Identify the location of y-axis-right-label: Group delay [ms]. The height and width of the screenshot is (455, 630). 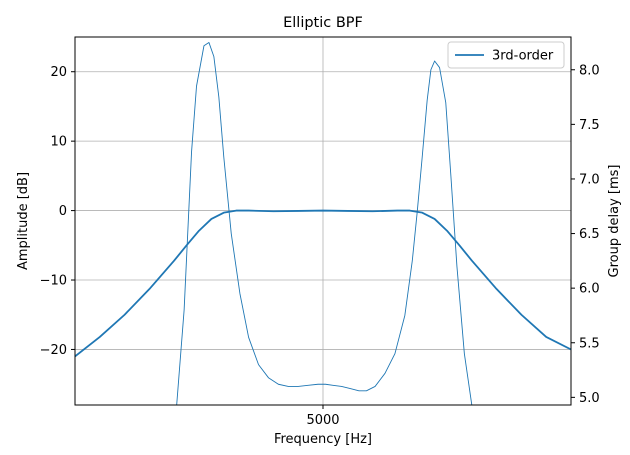
(614, 221).